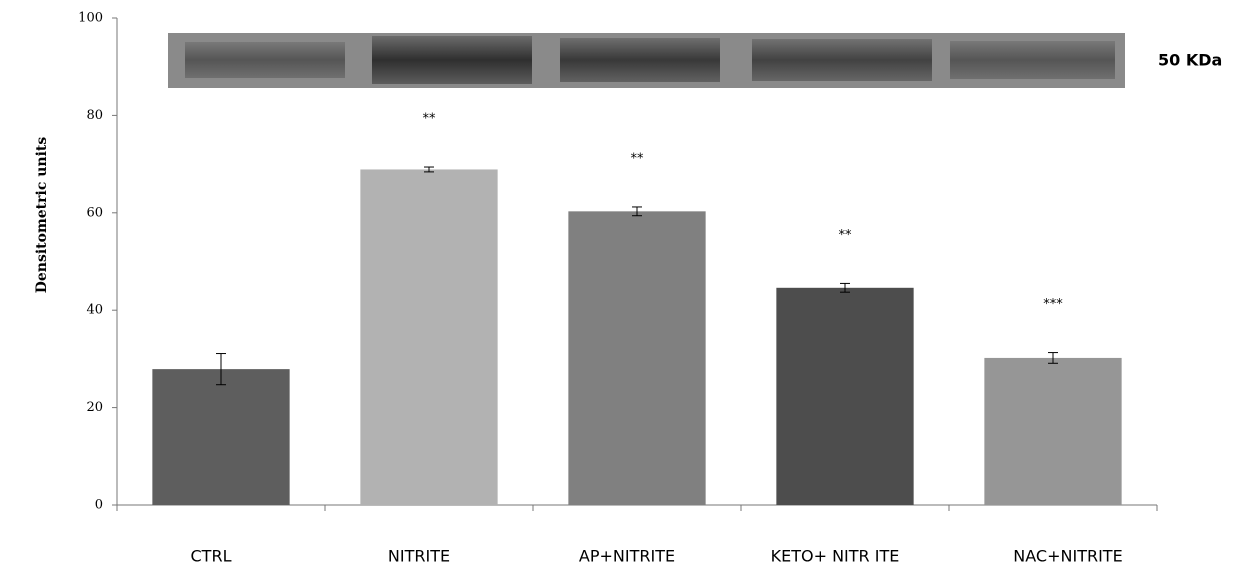 Image resolution: width=1235 pixels, height=569 pixels. What do you see at coordinates (94, 407) in the screenshot?
I see `y-tick-label: 20` at bounding box center [94, 407].